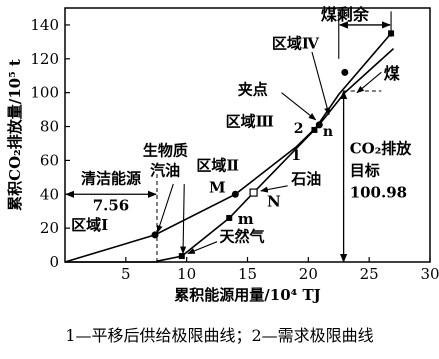  What do you see at coordinates (365, 171) in the screenshot?
I see `co2-target-label-2: 目标` at bounding box center [365, 171].